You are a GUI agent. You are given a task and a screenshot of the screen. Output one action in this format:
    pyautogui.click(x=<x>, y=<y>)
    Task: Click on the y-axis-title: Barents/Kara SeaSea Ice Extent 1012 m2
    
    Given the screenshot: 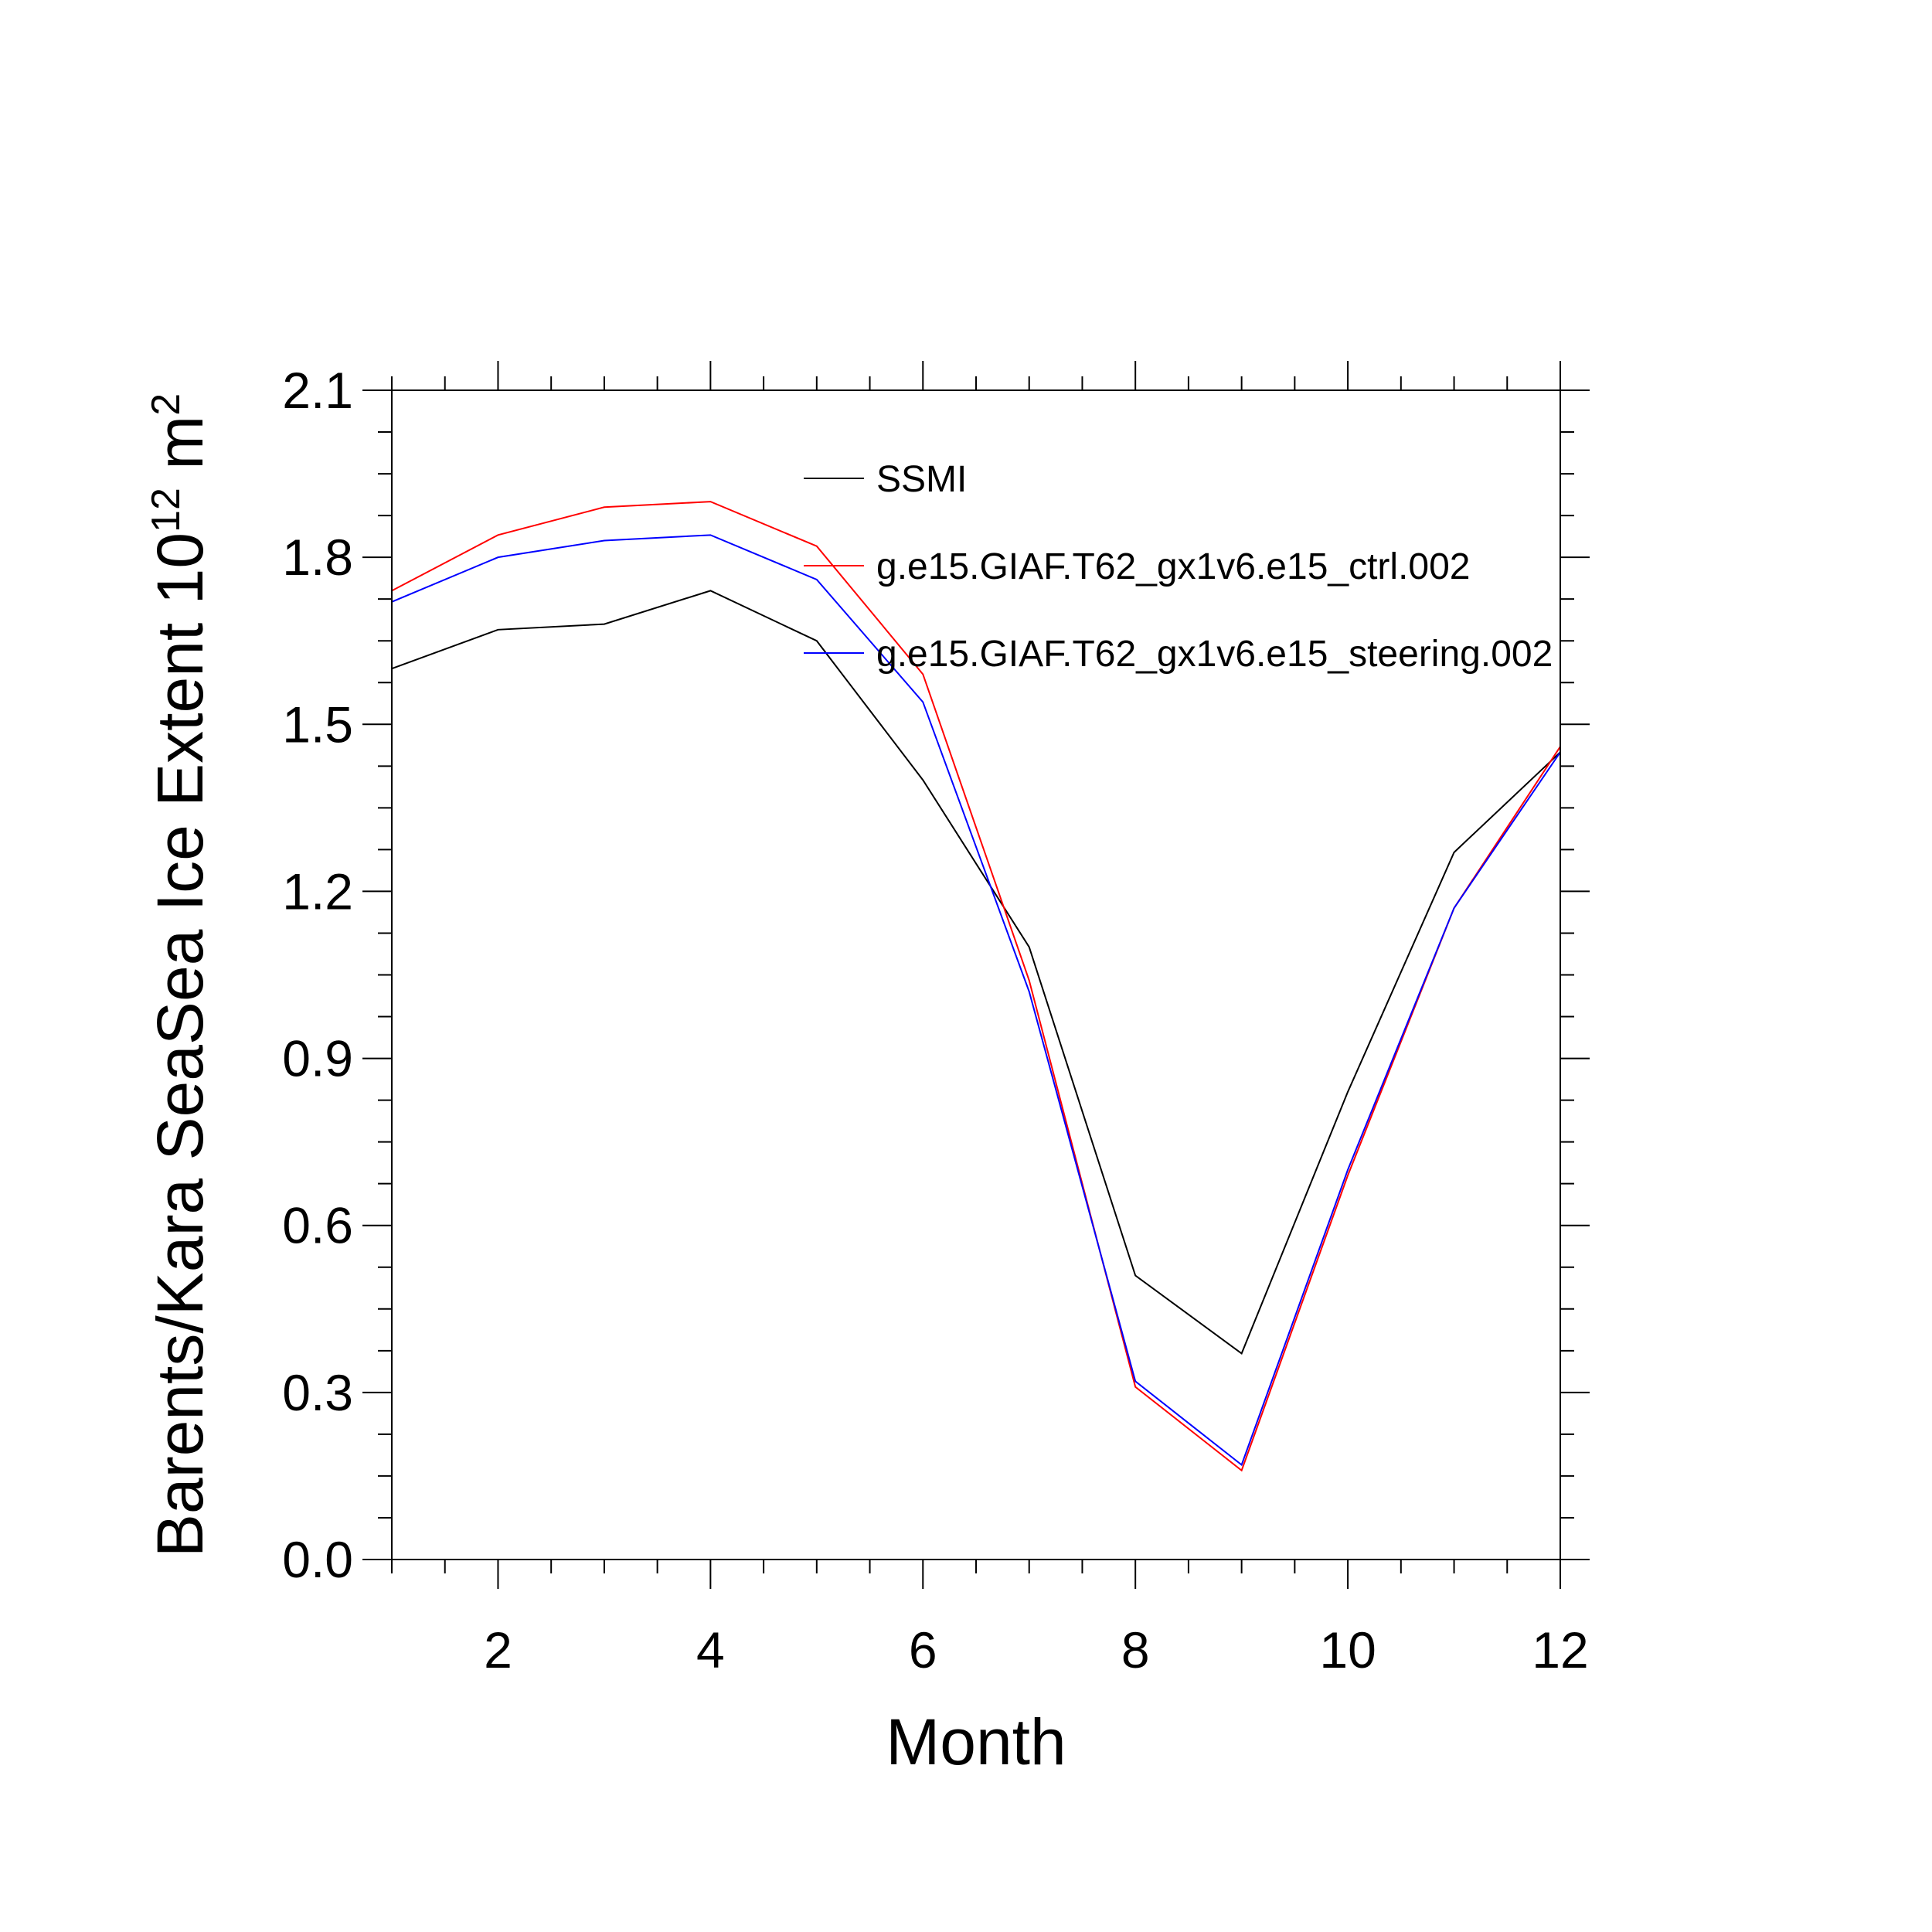 What is the action you would take?
    pyautogui.click(x=180, y=975)
    